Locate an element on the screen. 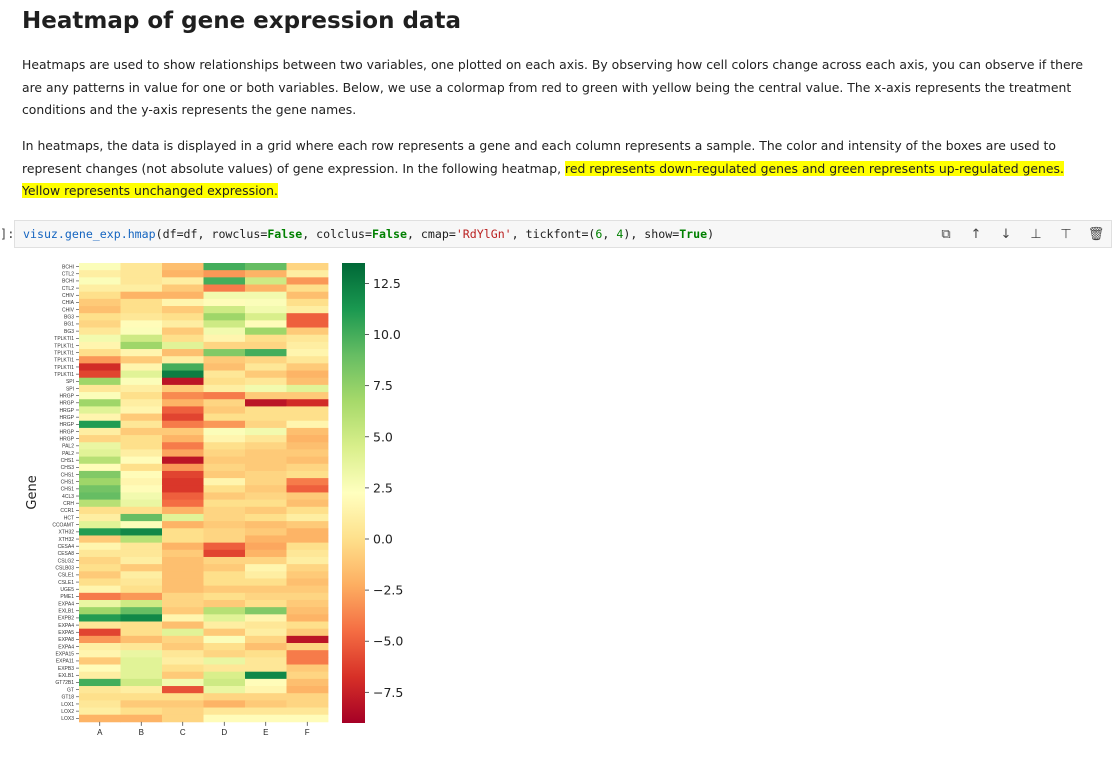 Image resolution: width=1112 pixels, height=761 pixels. insert-below-icon: ⊤ is located at coordinates (1066, 234).